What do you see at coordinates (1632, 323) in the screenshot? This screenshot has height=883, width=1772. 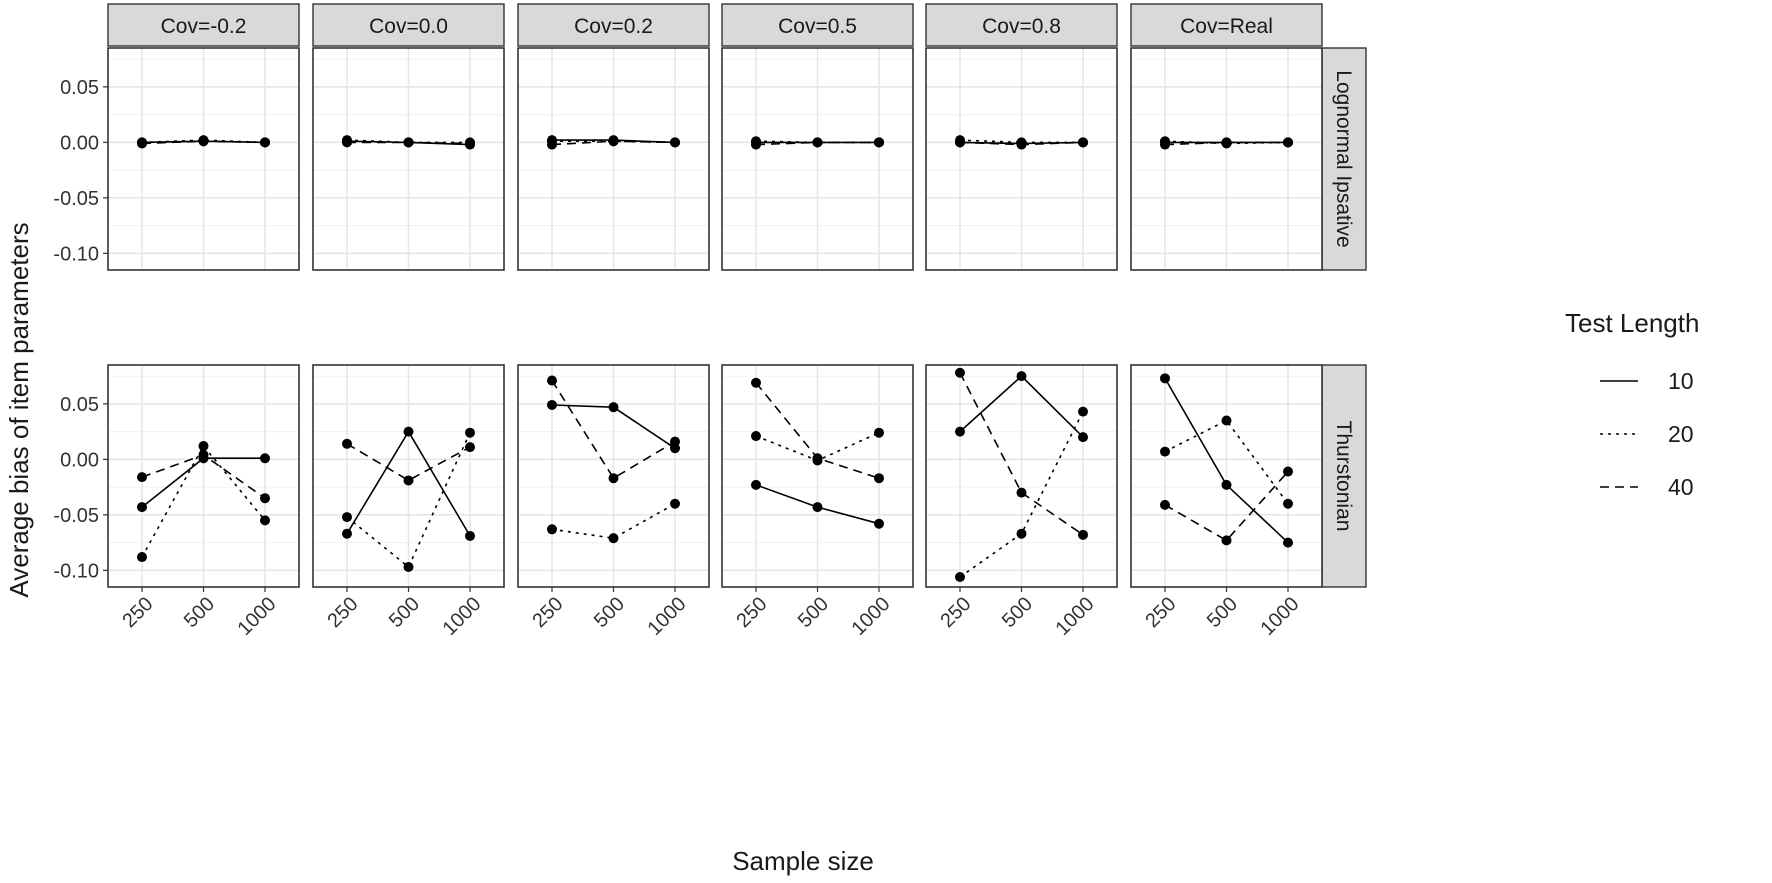 I see `legend-title: Test Length` at bounding box center [1632, 323].